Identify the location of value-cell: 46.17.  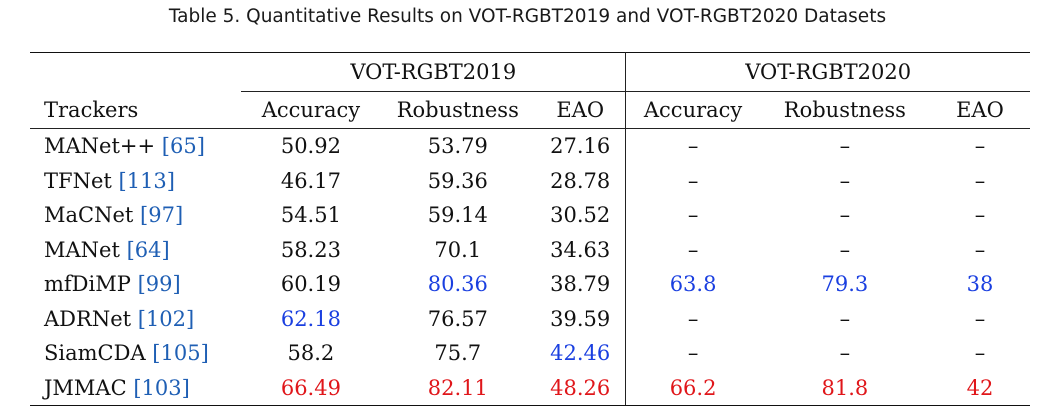
(310, 180).